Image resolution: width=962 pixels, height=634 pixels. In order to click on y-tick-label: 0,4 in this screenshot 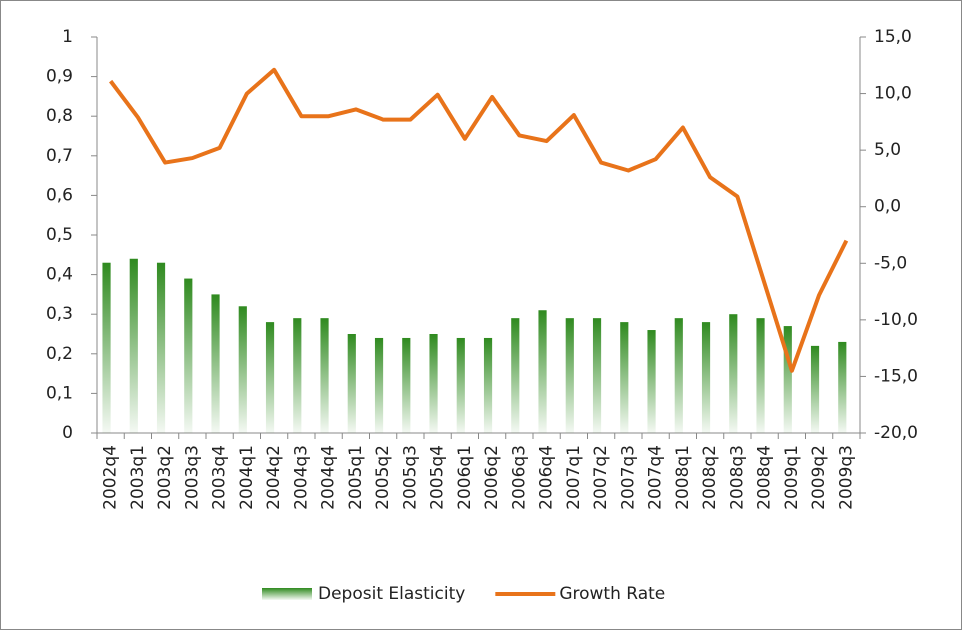, I will do `click(59, 275)`.